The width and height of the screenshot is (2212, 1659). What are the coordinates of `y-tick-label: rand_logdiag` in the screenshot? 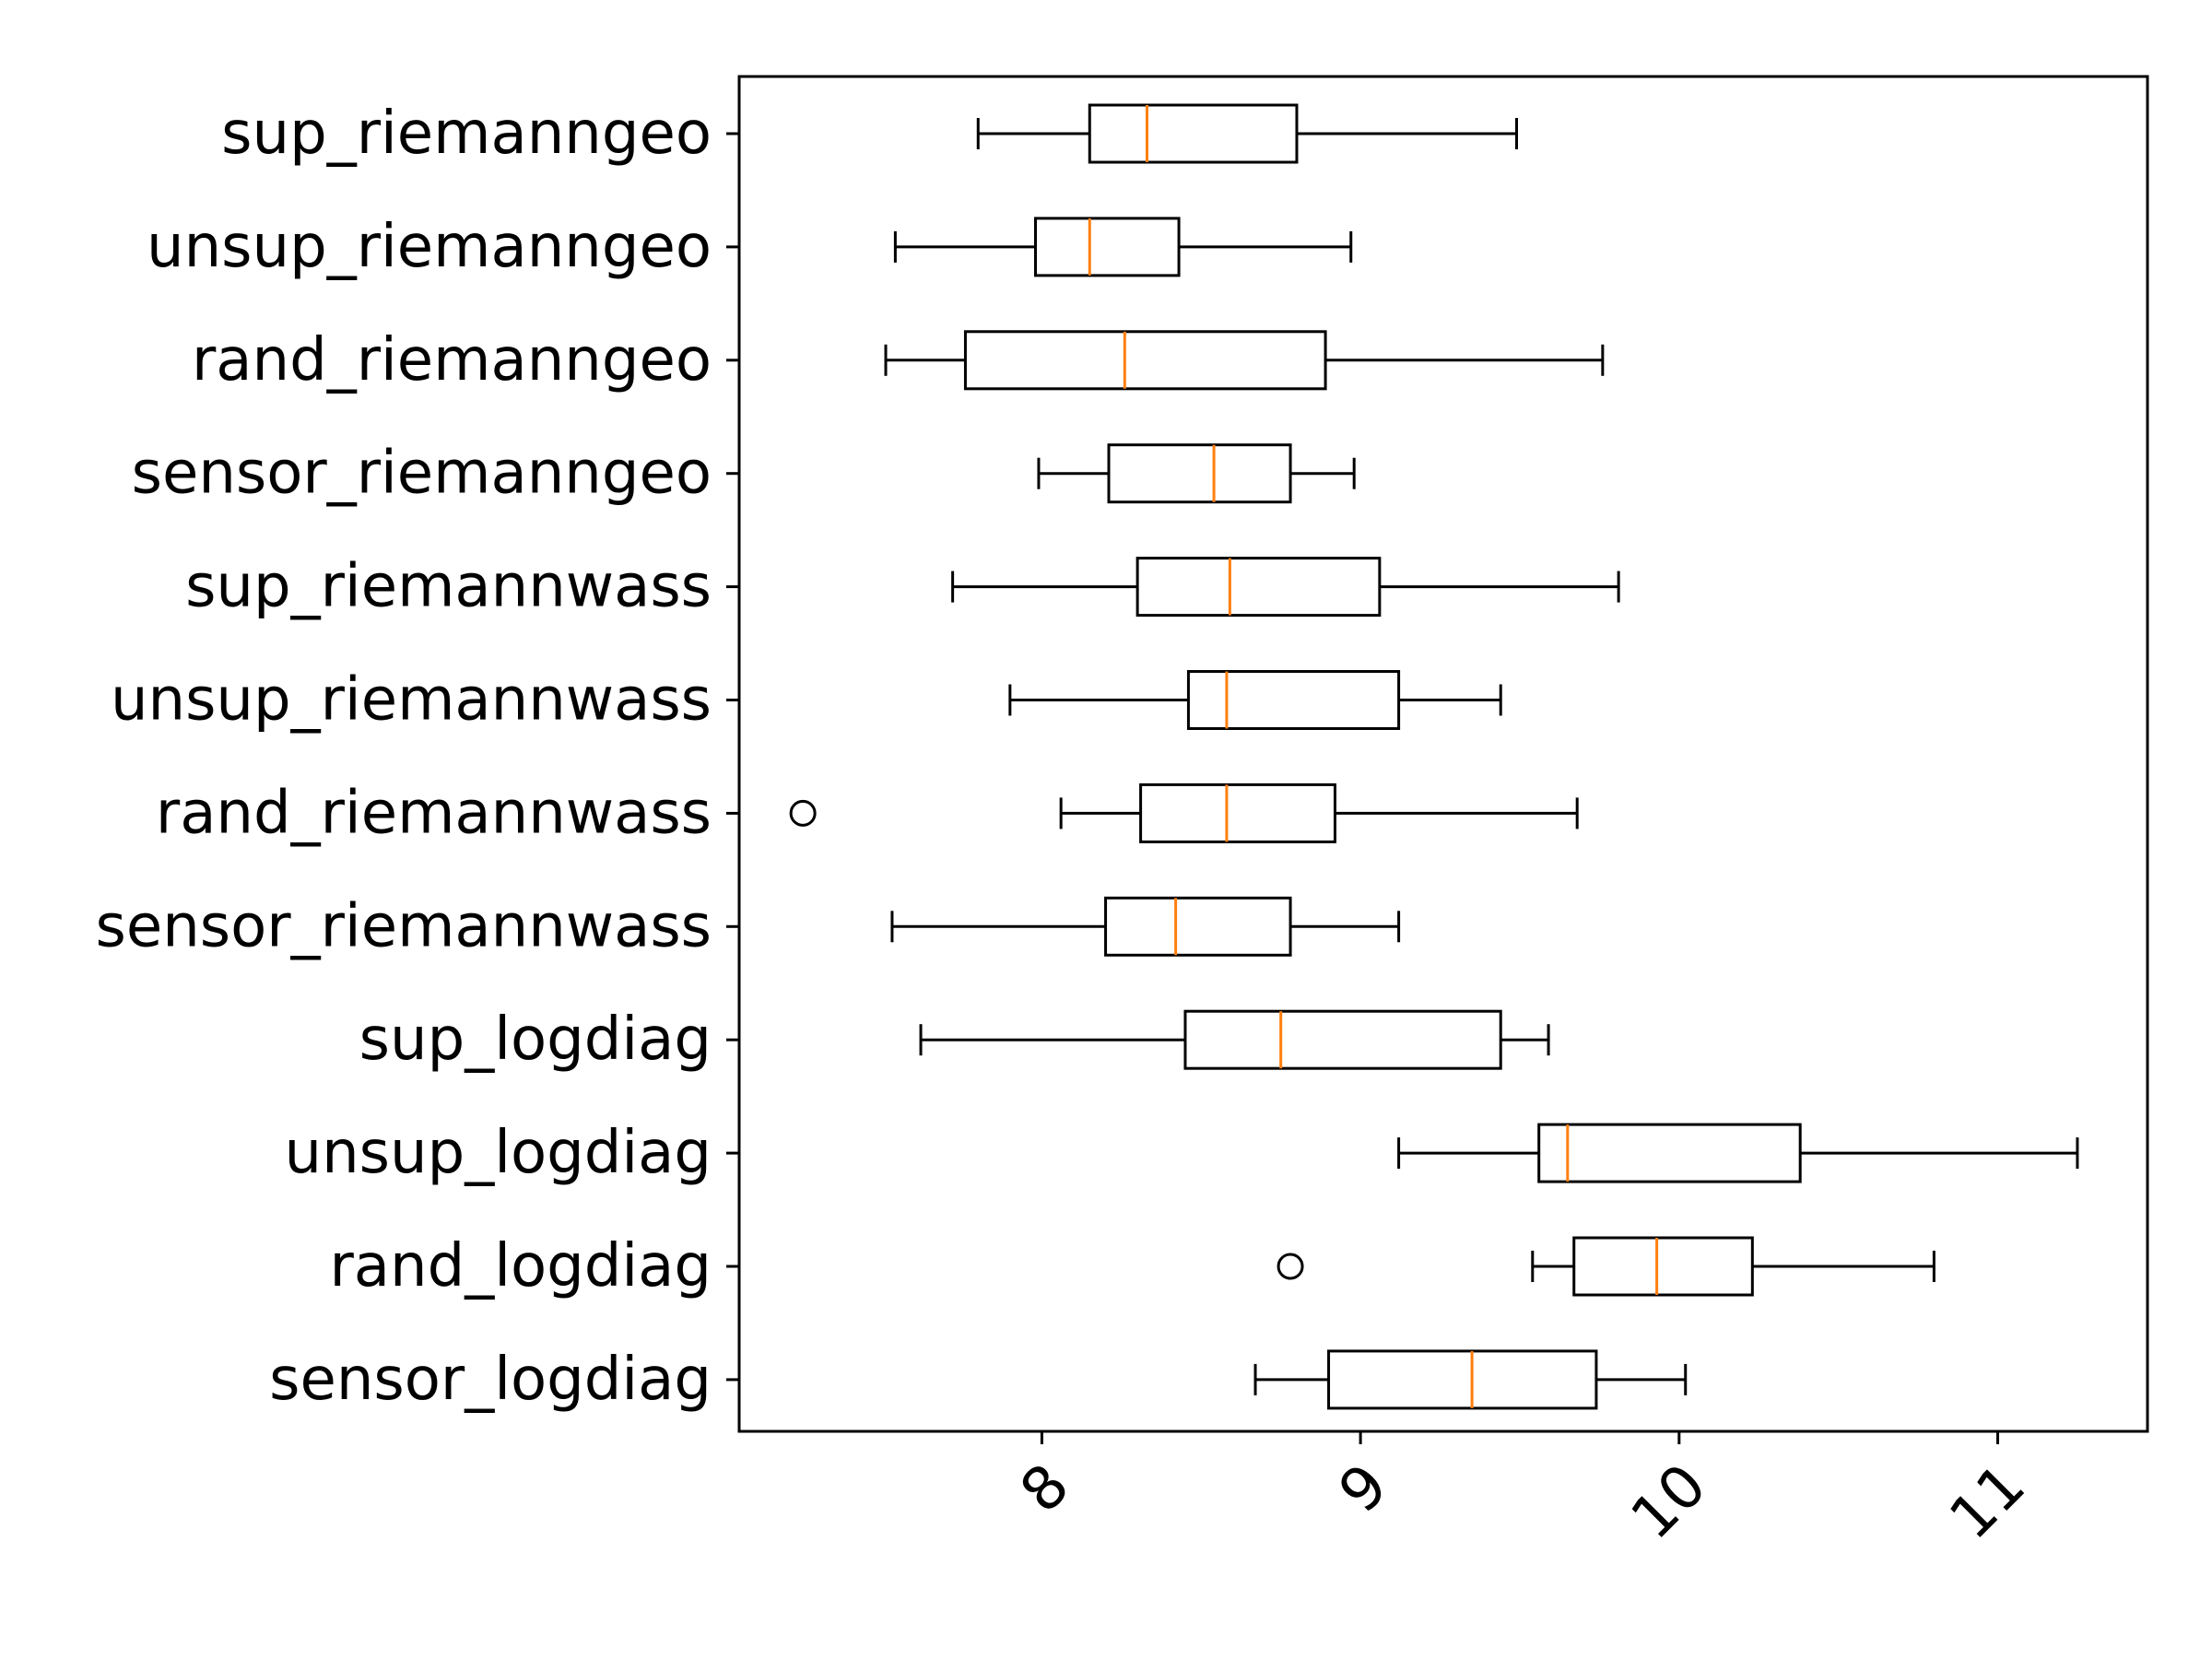 It's located at (520, 1266).